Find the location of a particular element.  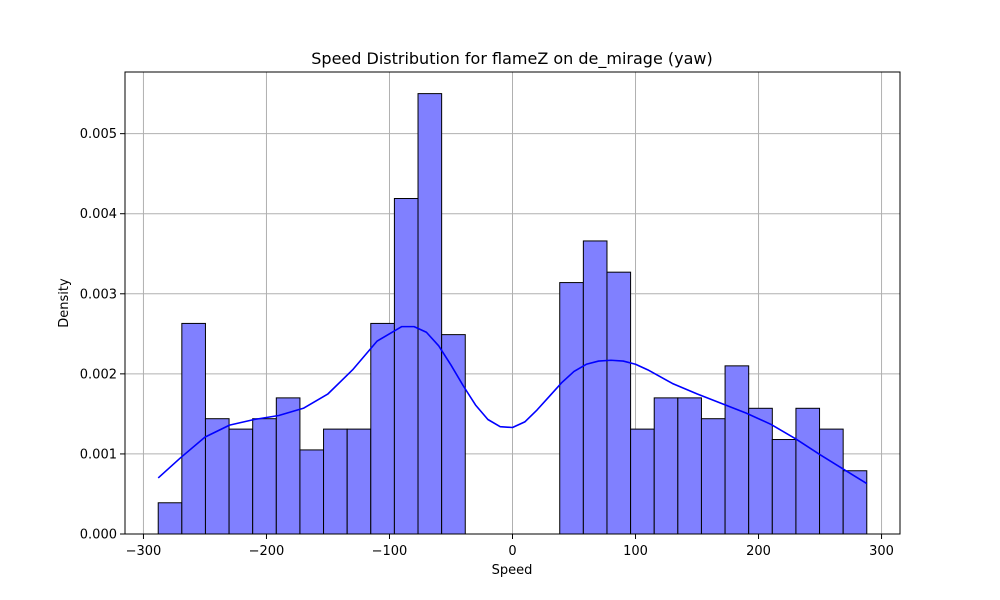

x-tick-label: 300 is located at coordinates (881, 551).